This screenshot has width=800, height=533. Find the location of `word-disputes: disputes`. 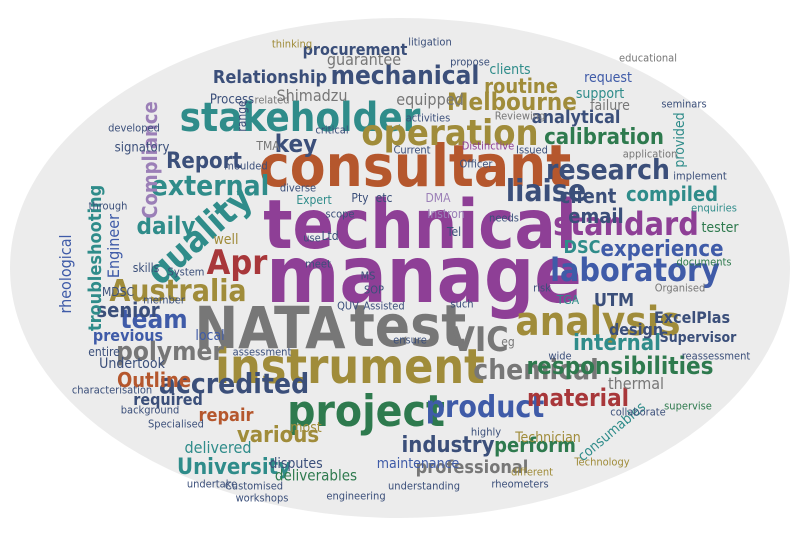

word-disputes: disputes is located at coordinates (296, 464).